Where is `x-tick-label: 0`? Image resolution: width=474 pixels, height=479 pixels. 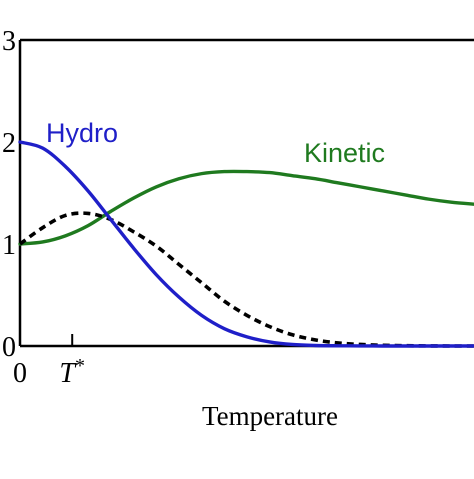
x-tick-label: 0 is located at coordinates (20, 373).